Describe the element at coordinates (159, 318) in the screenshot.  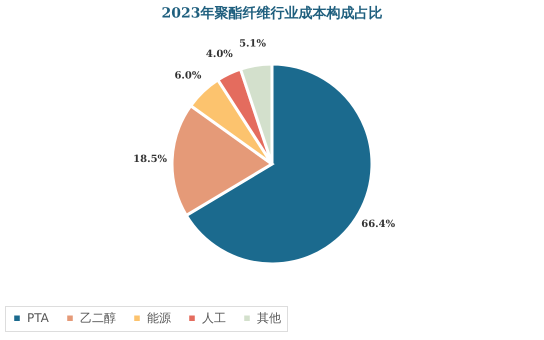
I see `legend-label: 能源` at that location.